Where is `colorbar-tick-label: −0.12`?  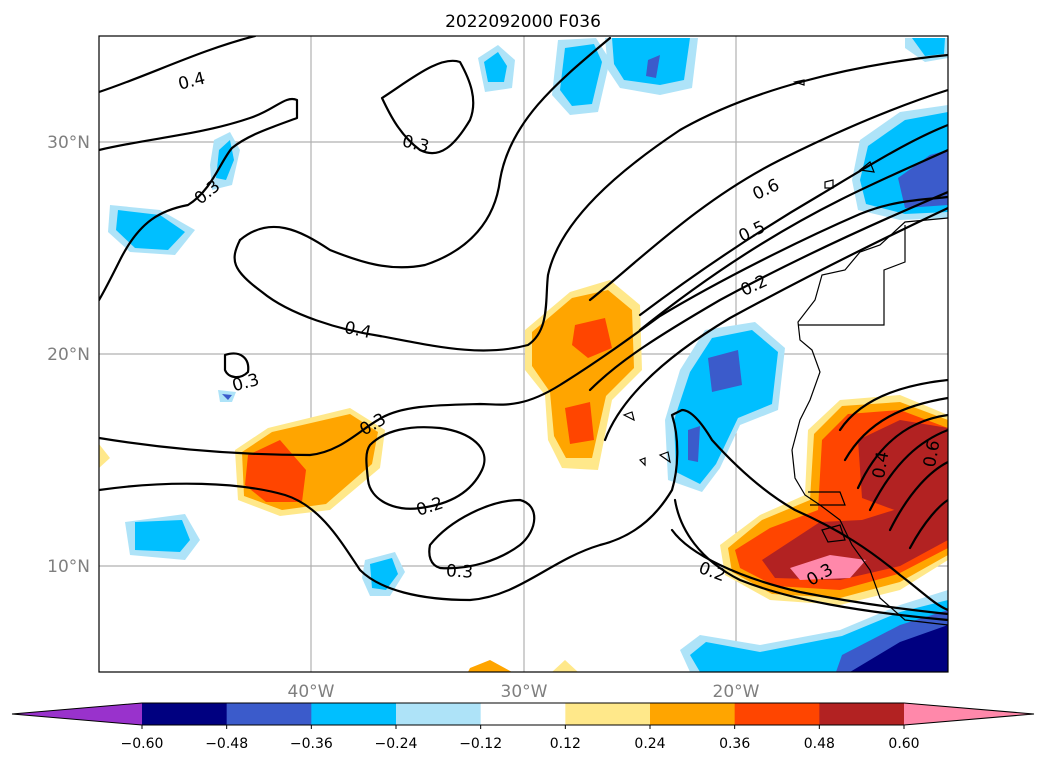 colorbar-tick-label: −0.12 is located at coordinates (480, 744).